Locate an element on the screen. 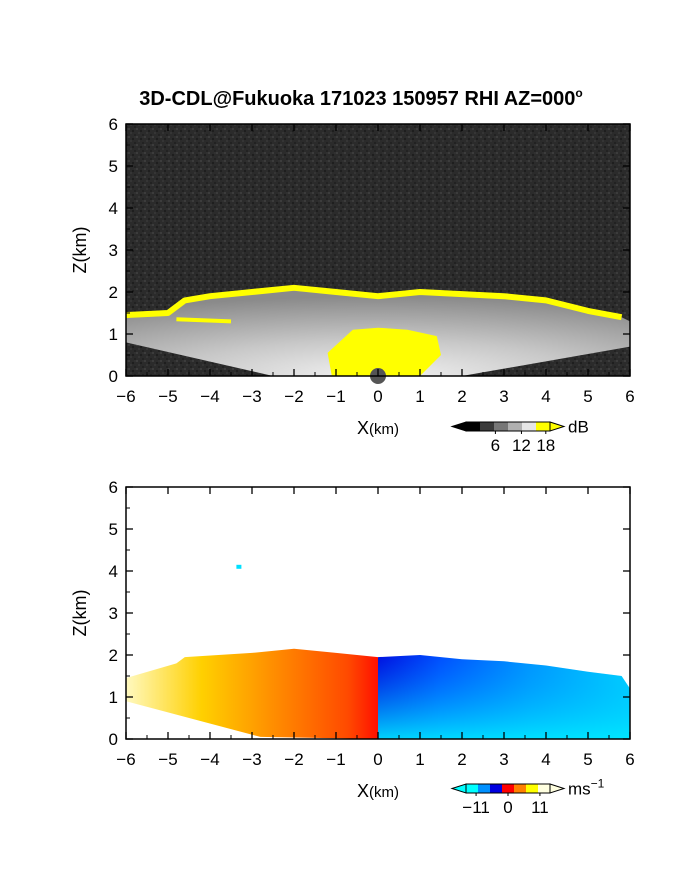 The width and height of the screenshot is (680, 885). velocity-colorbar: ms−1 −11 0 11 is located at coordinates (527, 797).